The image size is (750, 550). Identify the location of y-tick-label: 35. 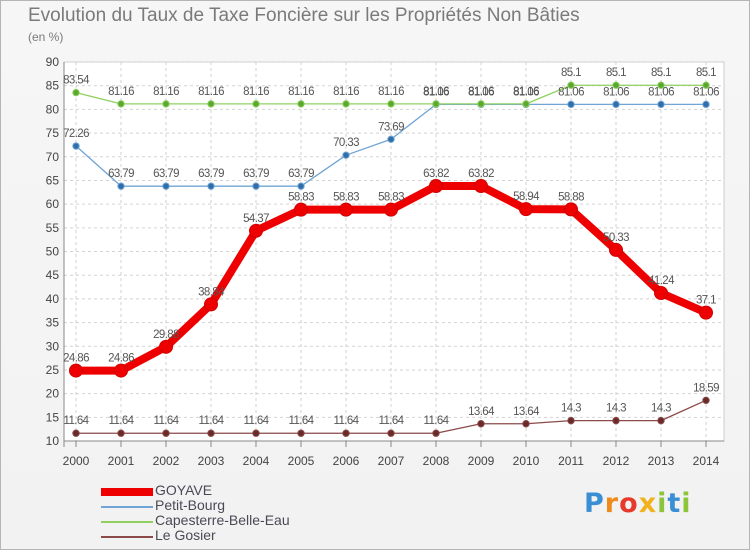
(53, 323).